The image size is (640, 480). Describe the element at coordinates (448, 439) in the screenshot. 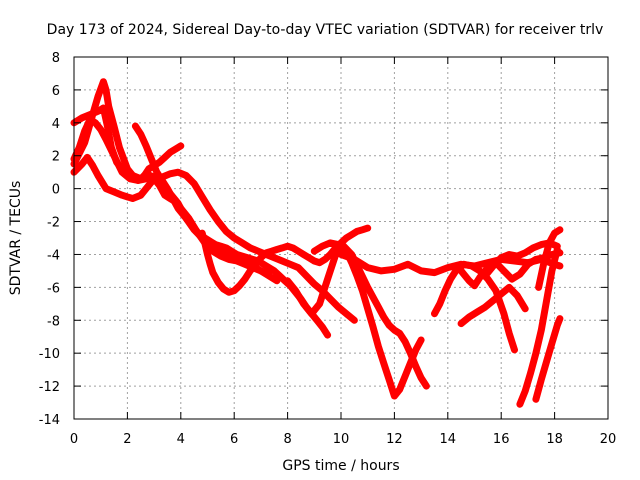

I see `x-tick-label: 14` at that location.